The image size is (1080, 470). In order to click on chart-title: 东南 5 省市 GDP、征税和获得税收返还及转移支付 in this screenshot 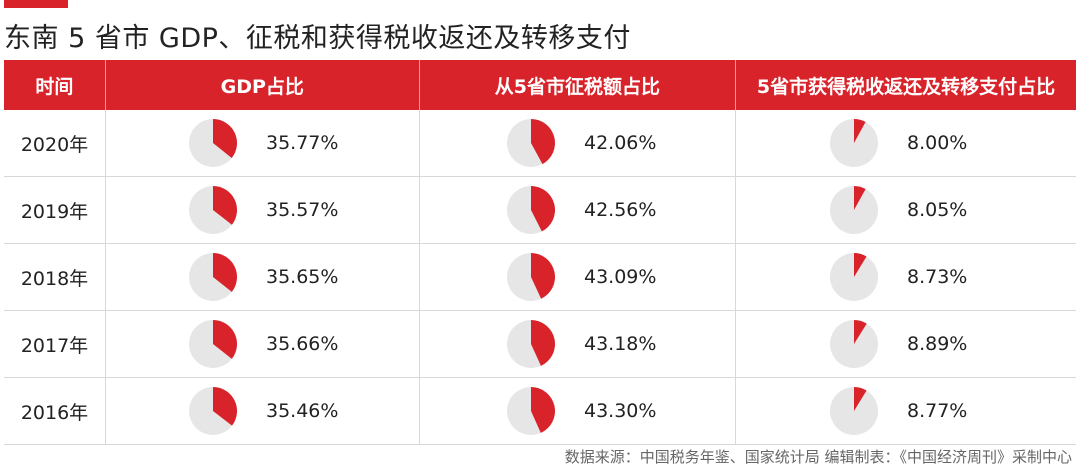, I will do `click(317, 38)`.